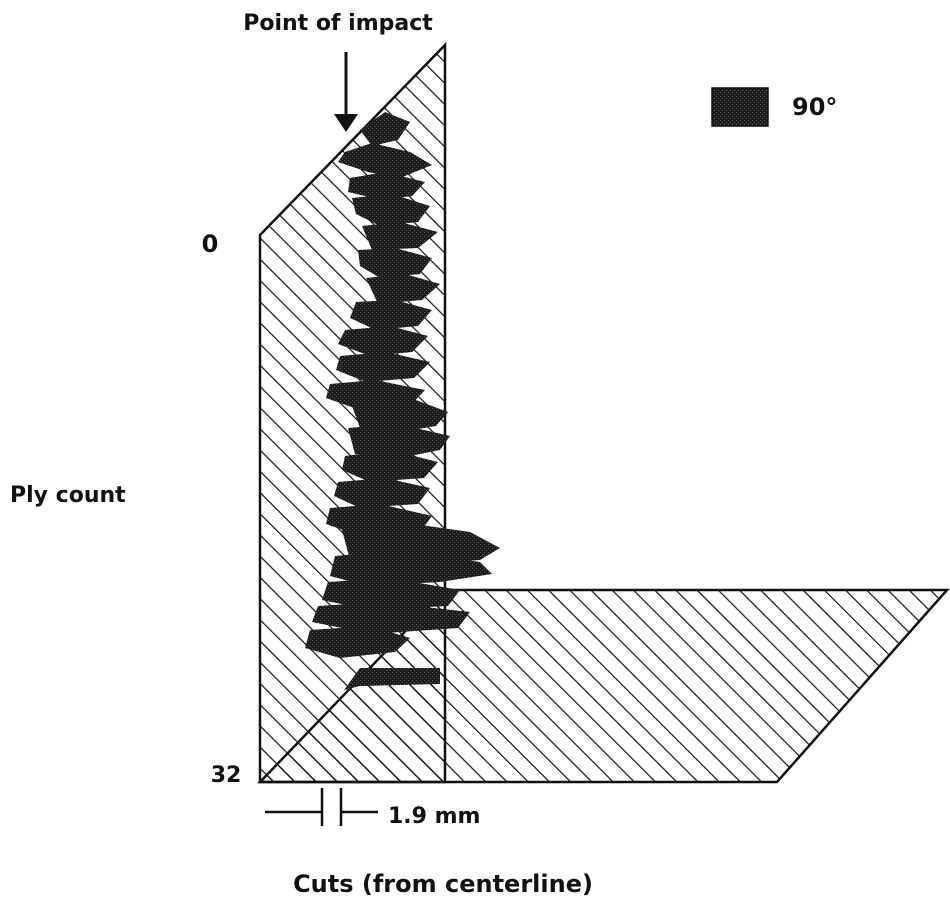 The width and height of the screenshot is (950, 903). What do you see at coordinates (402, 401) in the screenshot?
I see `damage-region` at bounding box center [402, 401].